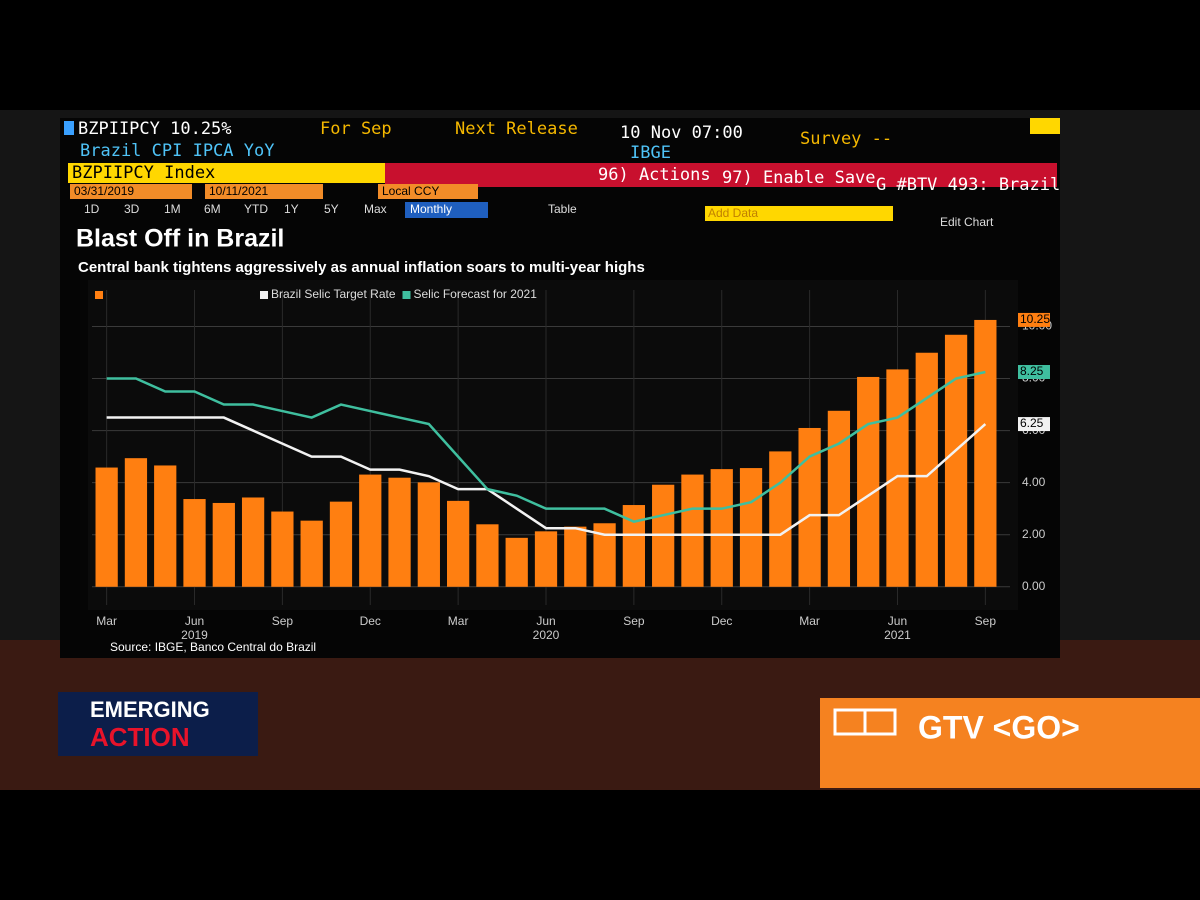 The image size is (1200, 900). What do you see at coordinates (799, 213) in the screenshot?
I see `add-data-box` at bounding box center [799, 213].